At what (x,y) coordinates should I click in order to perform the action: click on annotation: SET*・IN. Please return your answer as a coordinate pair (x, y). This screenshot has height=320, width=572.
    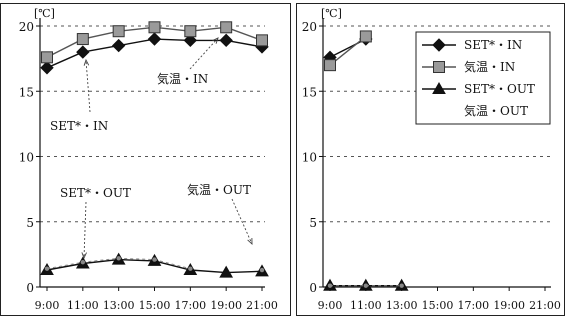
    Looking at the image, I should click on (79, 95).